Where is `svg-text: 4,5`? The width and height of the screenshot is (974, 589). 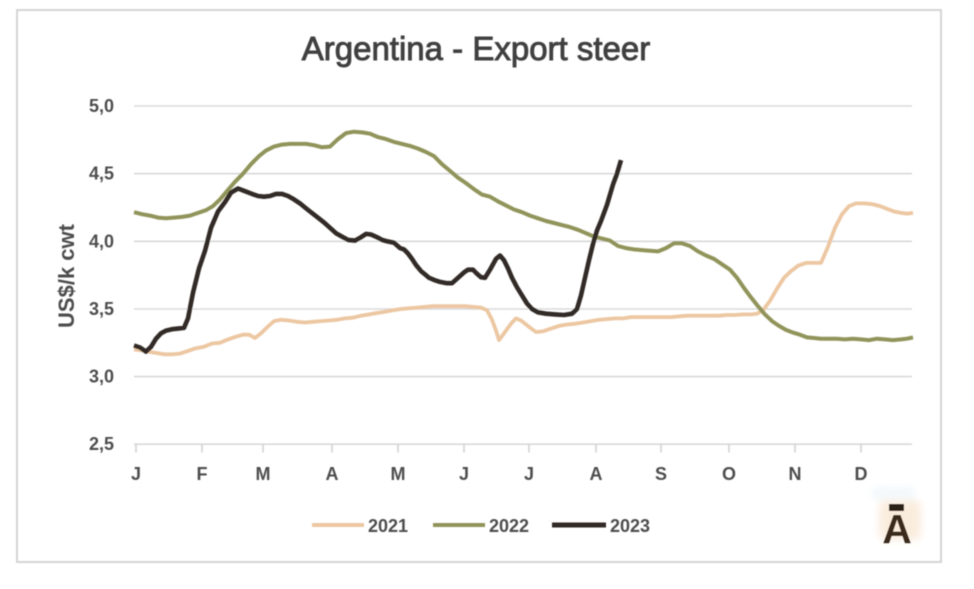 svg-text: 4,5 is located at coordinates (101, 174).